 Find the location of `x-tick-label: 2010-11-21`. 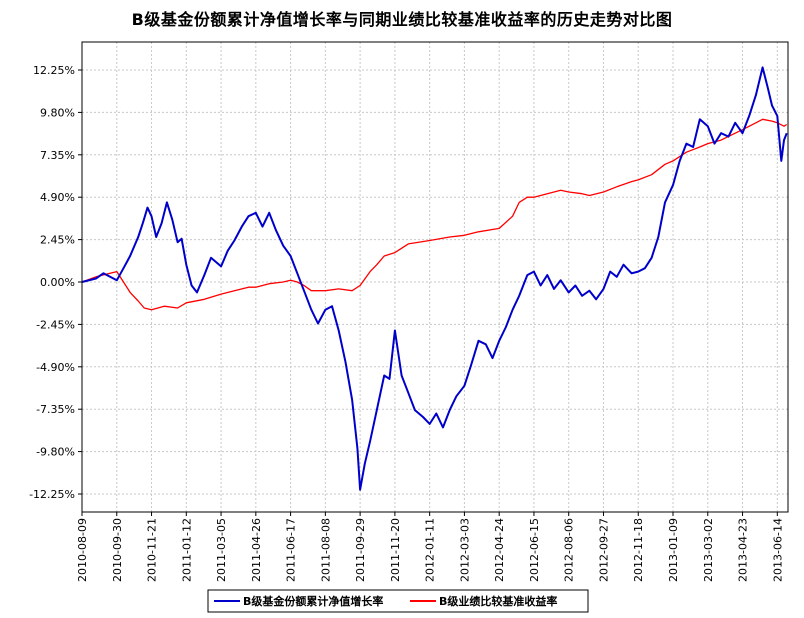

x-tick-label: 2010-11-21 is located at coordinates (152, 550).